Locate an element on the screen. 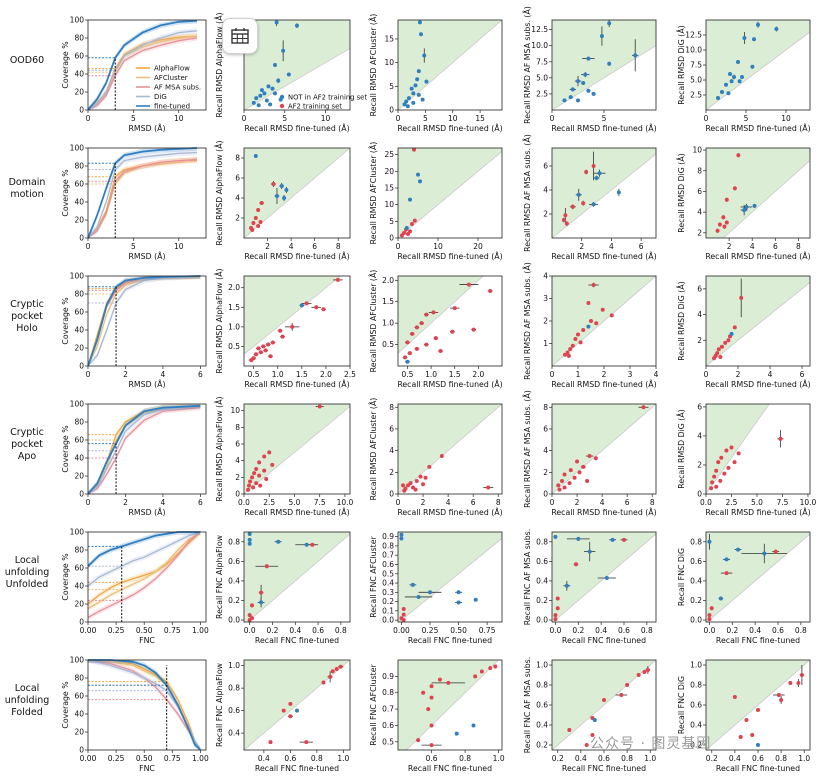 The width and height of the screenshot is (838, 780). y-tick-label: 0.0 is located at coordinates (388, 620).